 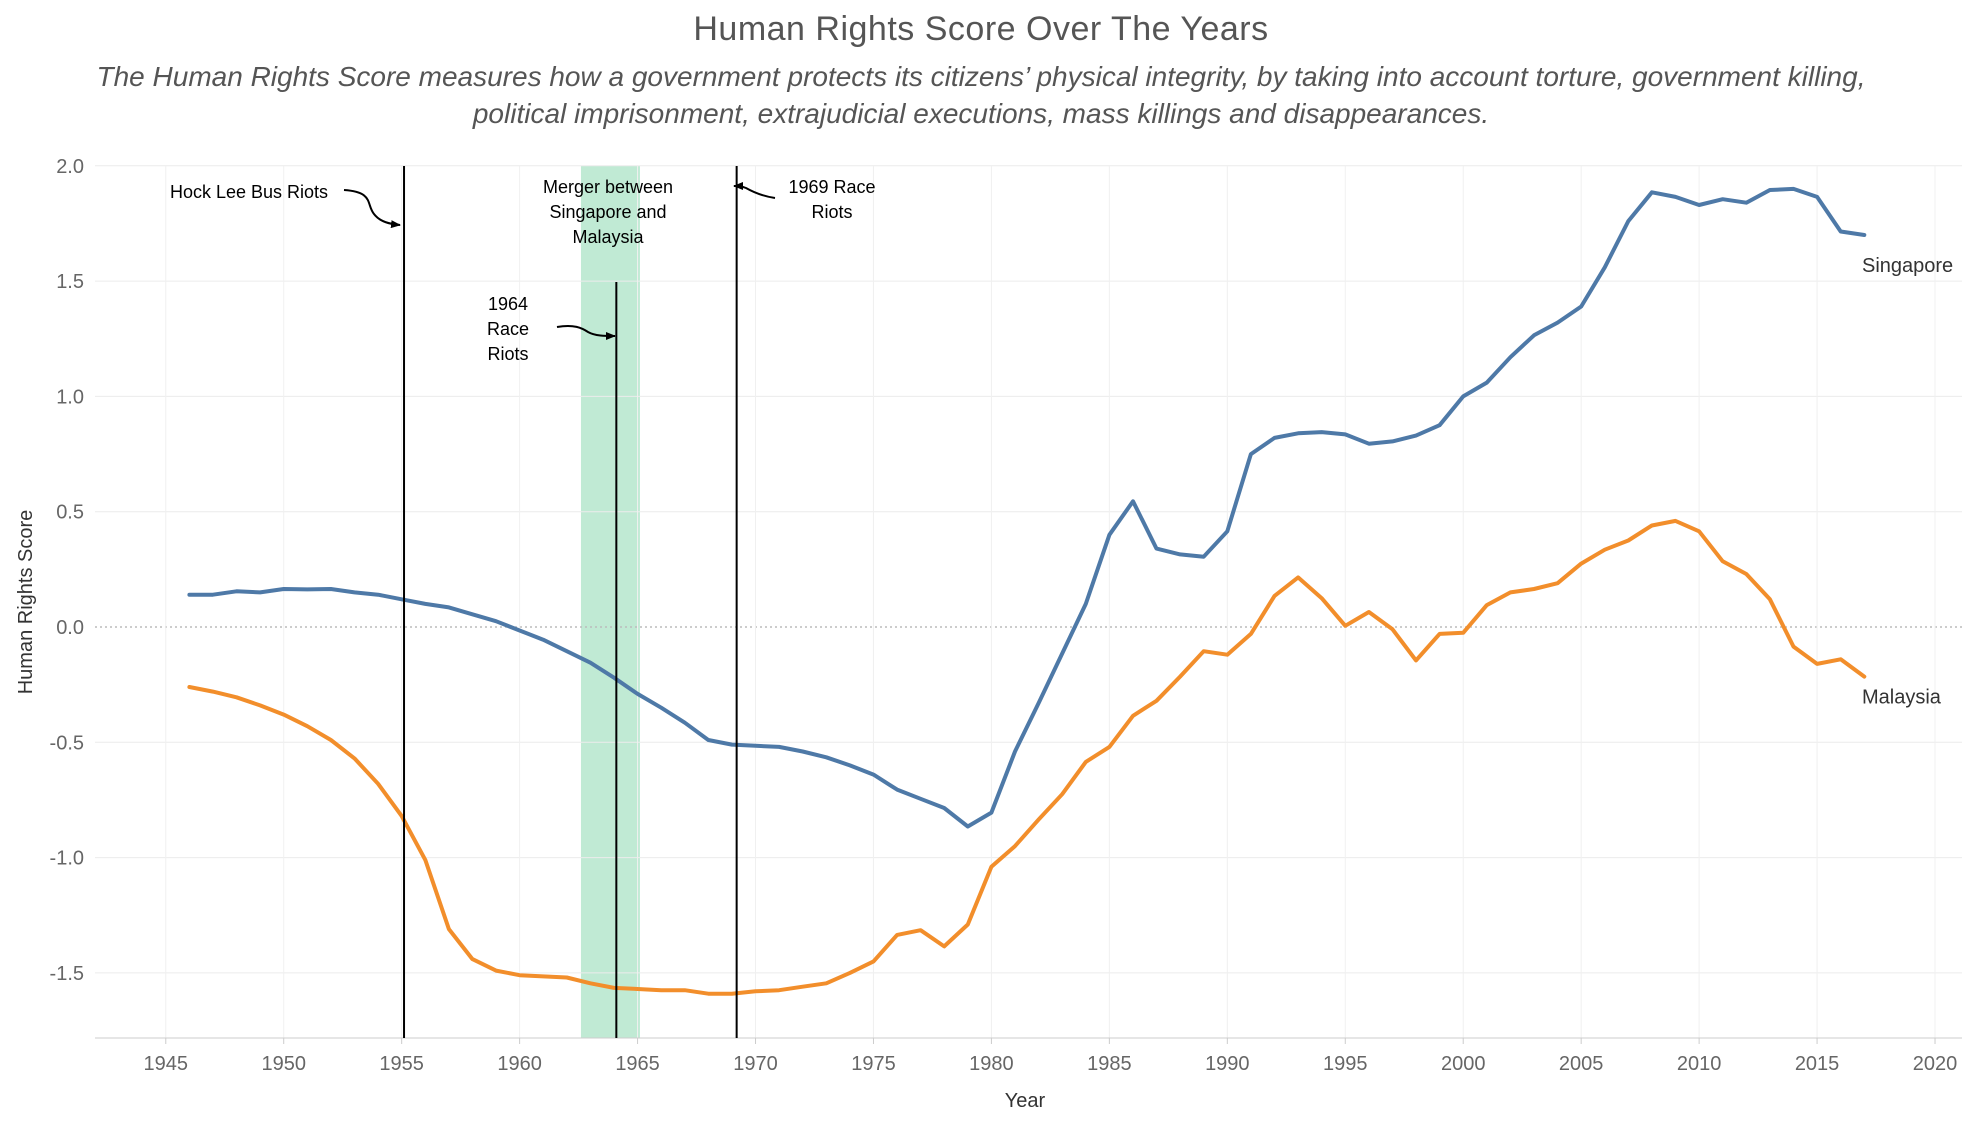 I want to click on y-tick-label: -1.0, so click(x=67, y=859).